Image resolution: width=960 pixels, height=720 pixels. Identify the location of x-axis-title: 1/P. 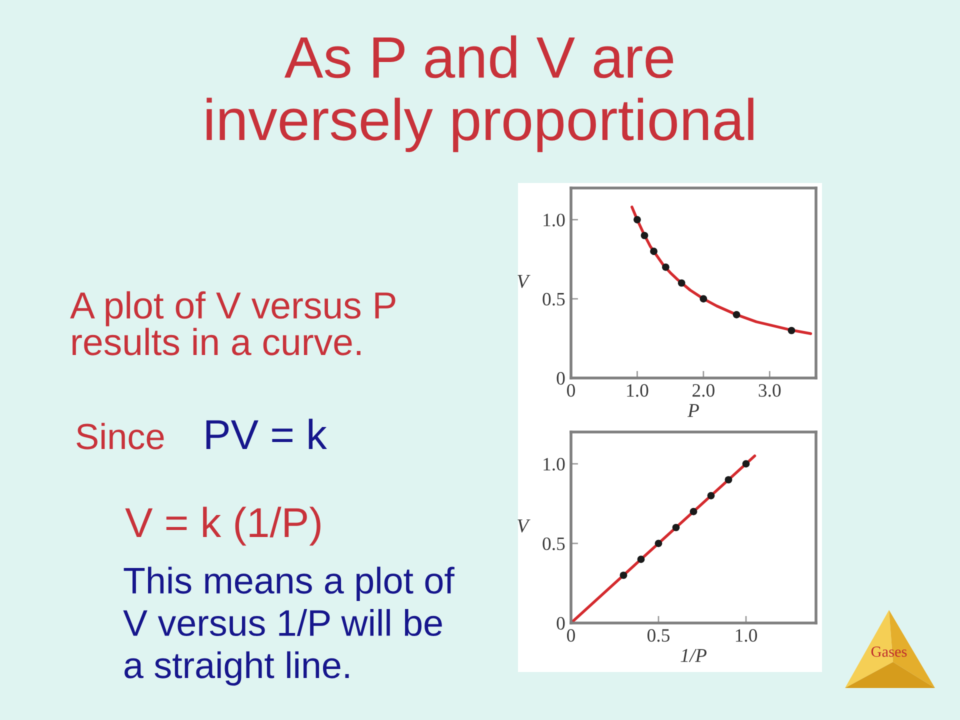
(693, 655).